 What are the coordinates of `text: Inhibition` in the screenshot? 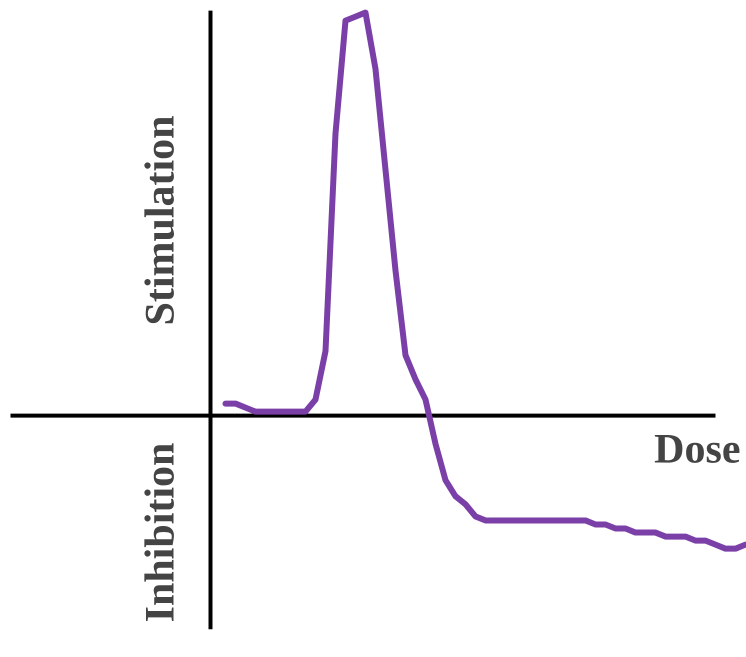 It's located at (161, 532).